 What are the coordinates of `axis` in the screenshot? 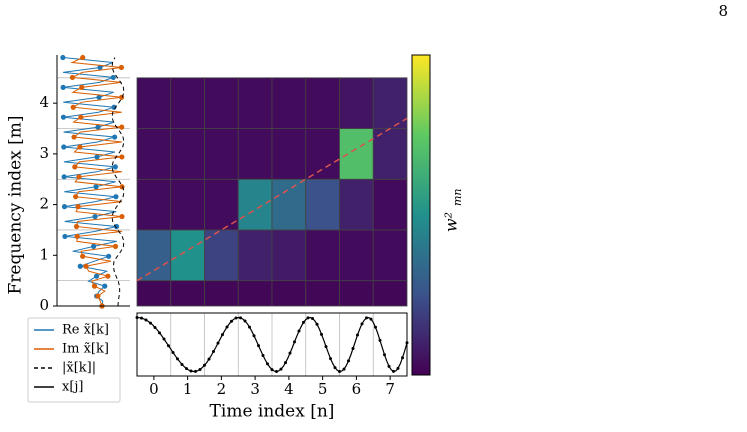 It's located at (93, 181).